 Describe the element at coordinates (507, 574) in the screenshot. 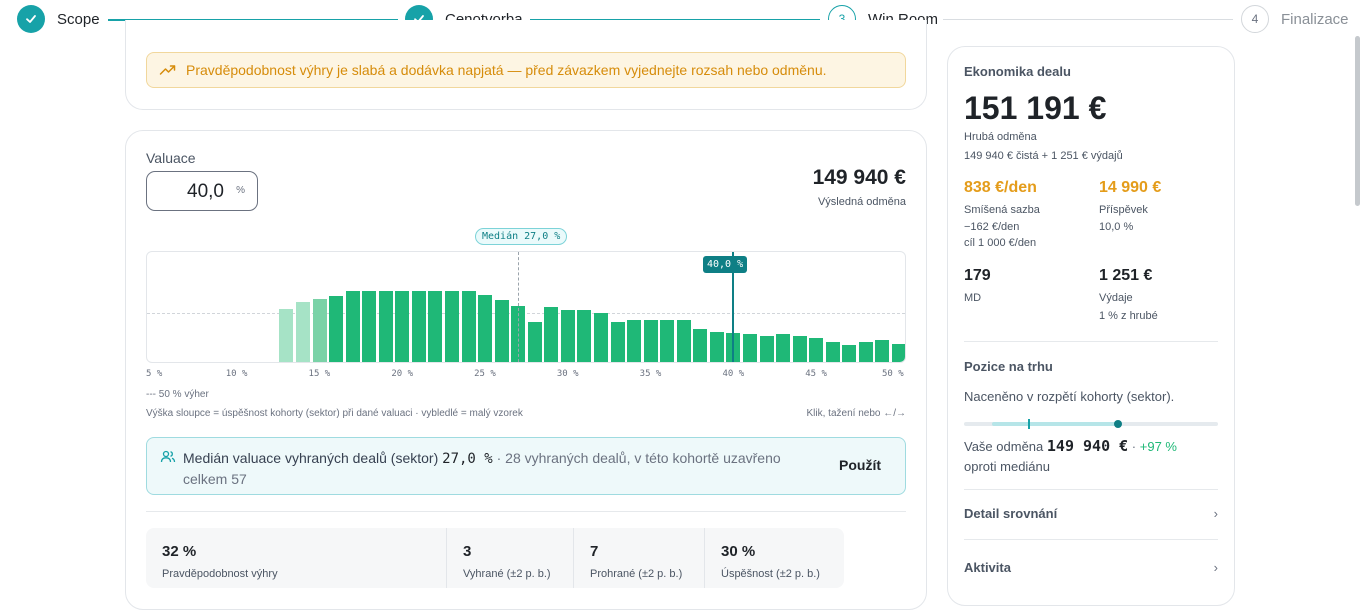

I see `stat-label: Vyhrané (±2 p. b.)` at that location.